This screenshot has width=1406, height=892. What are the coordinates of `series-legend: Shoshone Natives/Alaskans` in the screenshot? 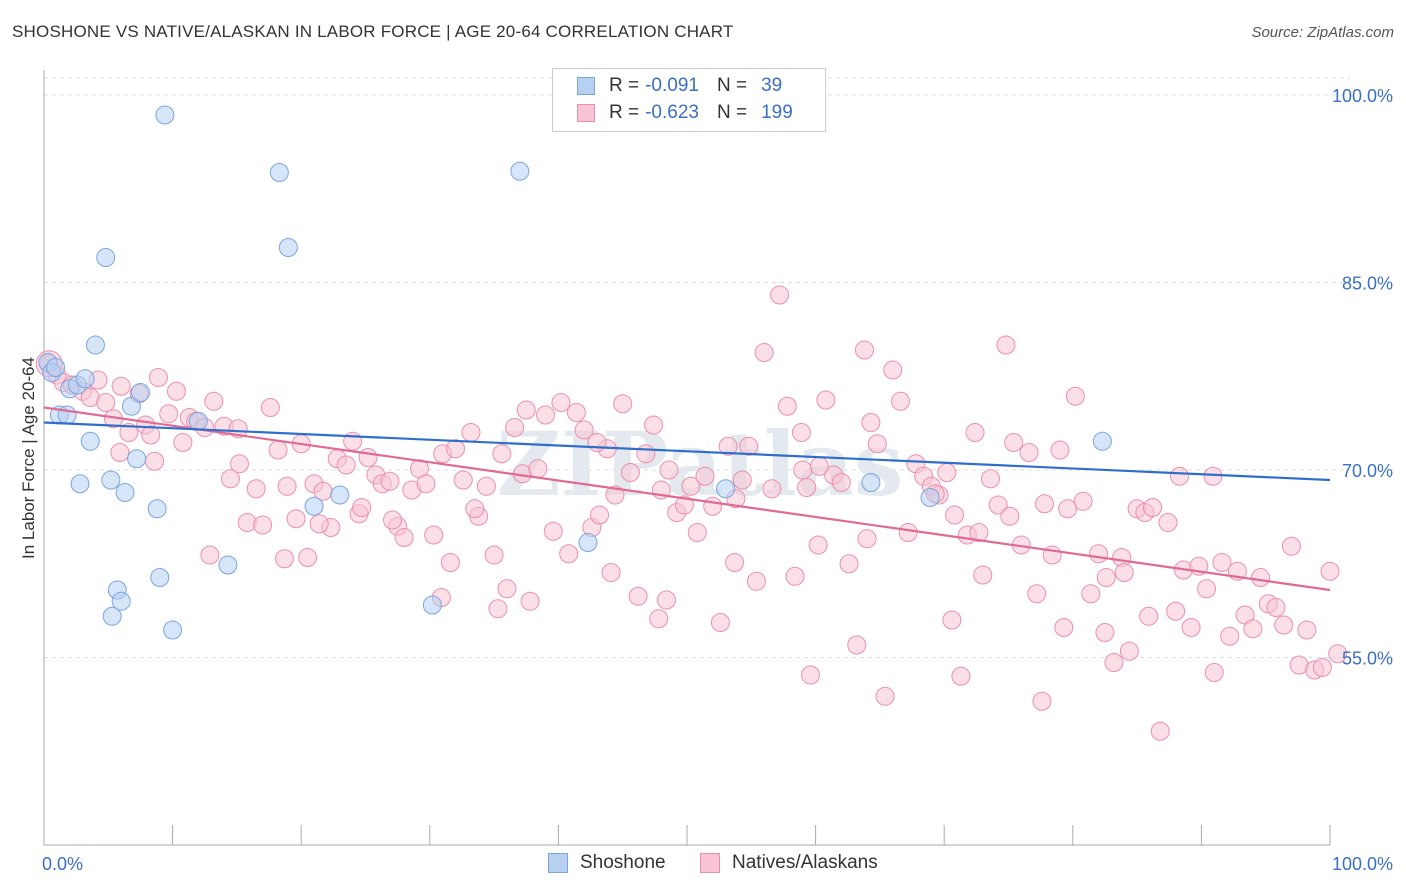 It's located at (703, 864).